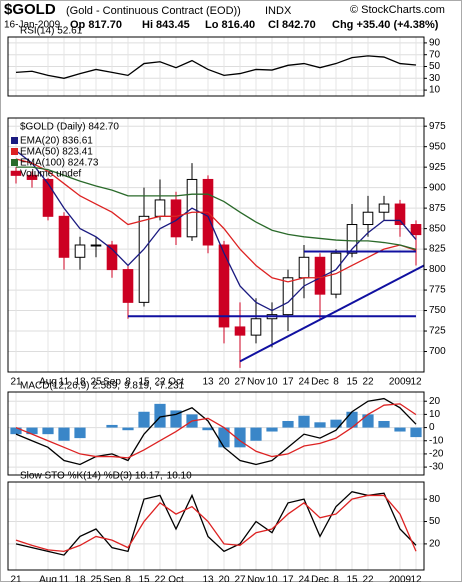 Image resolution: width=462 pixels, height=582 pixels. I want to click on y-tick-label: 750, so click(437, 310).